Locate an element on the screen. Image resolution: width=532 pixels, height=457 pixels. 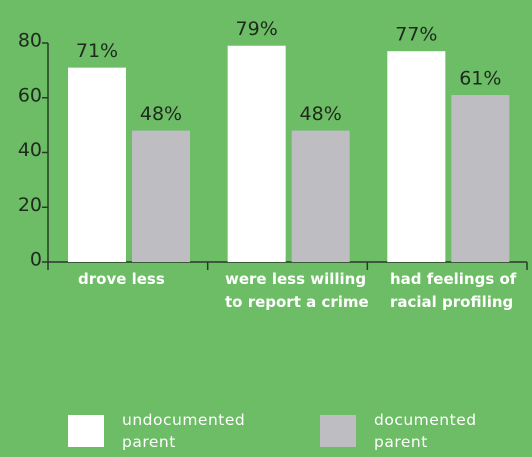
x-tick-label: were less willing to report a crime is located at coordinates (297, 290).